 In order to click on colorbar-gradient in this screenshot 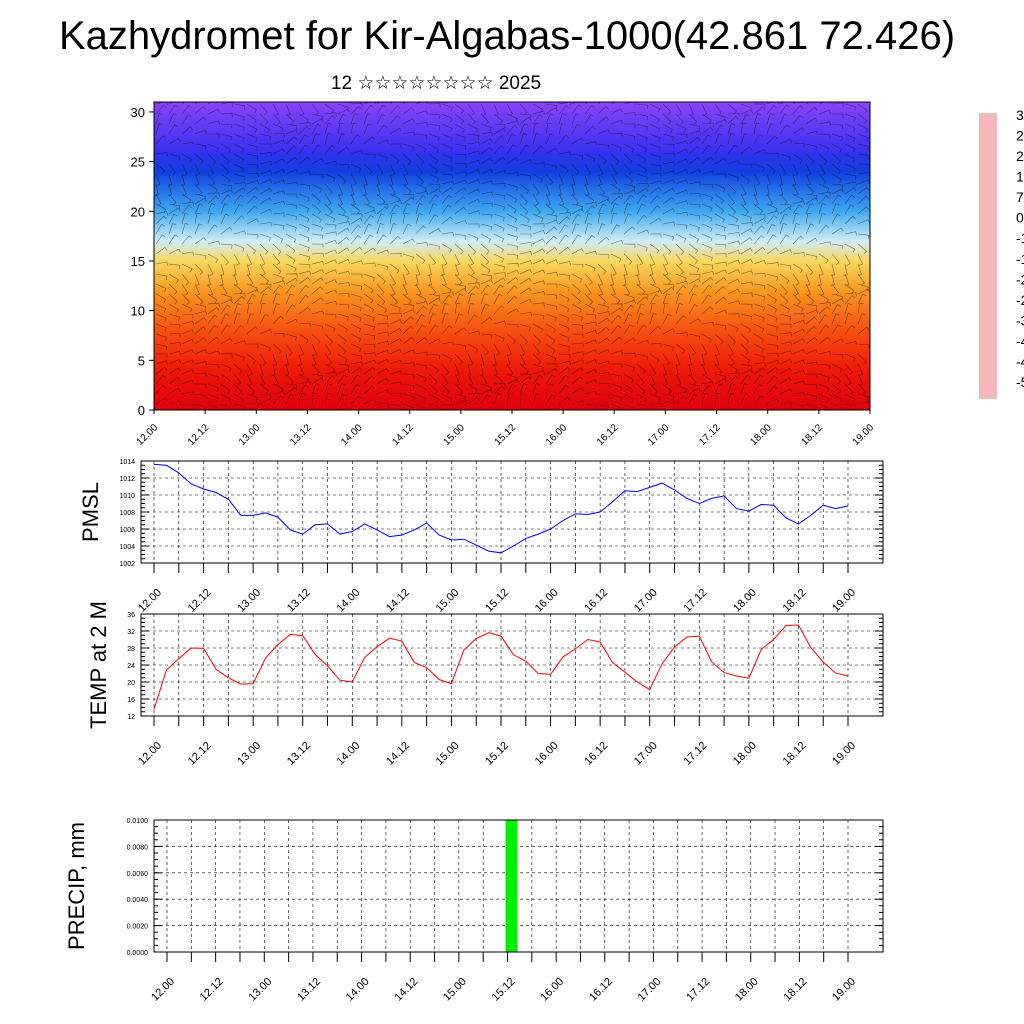, I will do `click(988, 256)`.